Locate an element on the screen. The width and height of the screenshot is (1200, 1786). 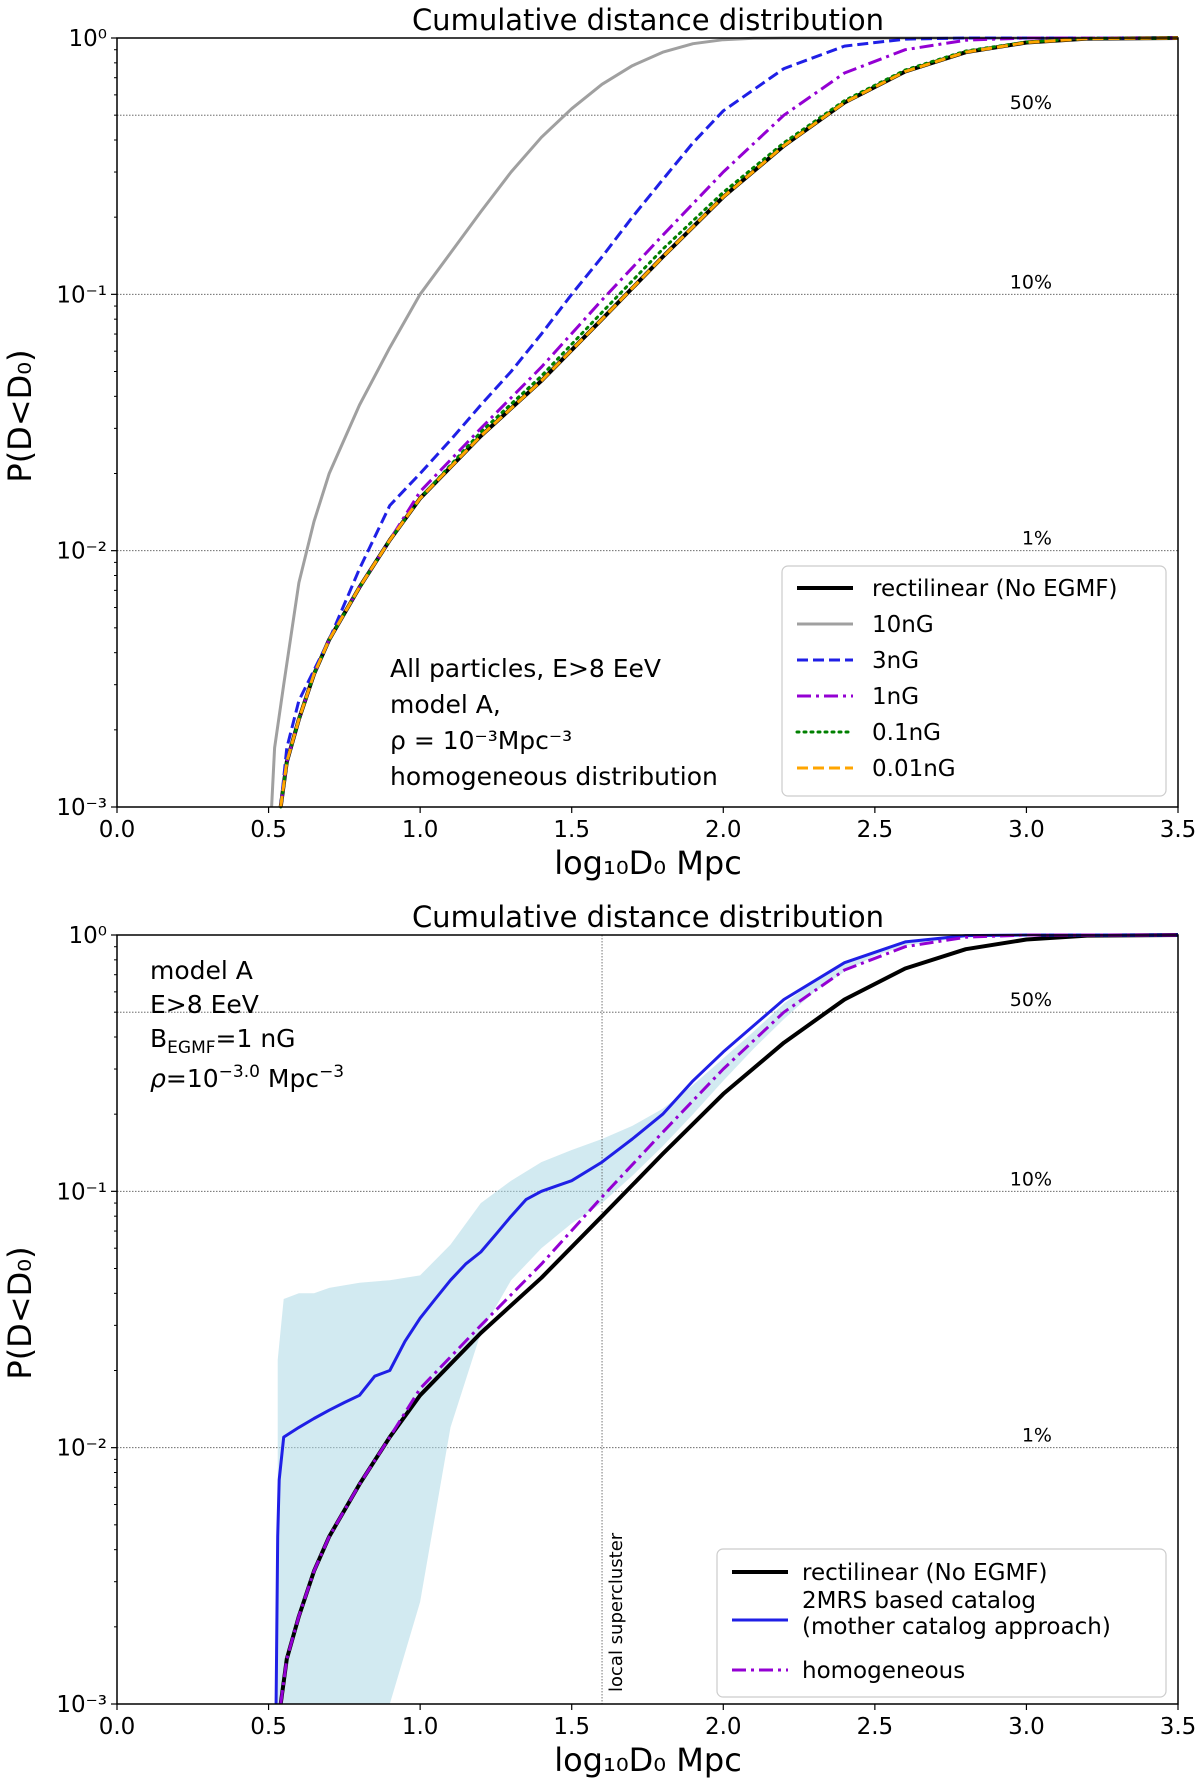
legend-entry: 1nG is located at coordinates (858, 697).